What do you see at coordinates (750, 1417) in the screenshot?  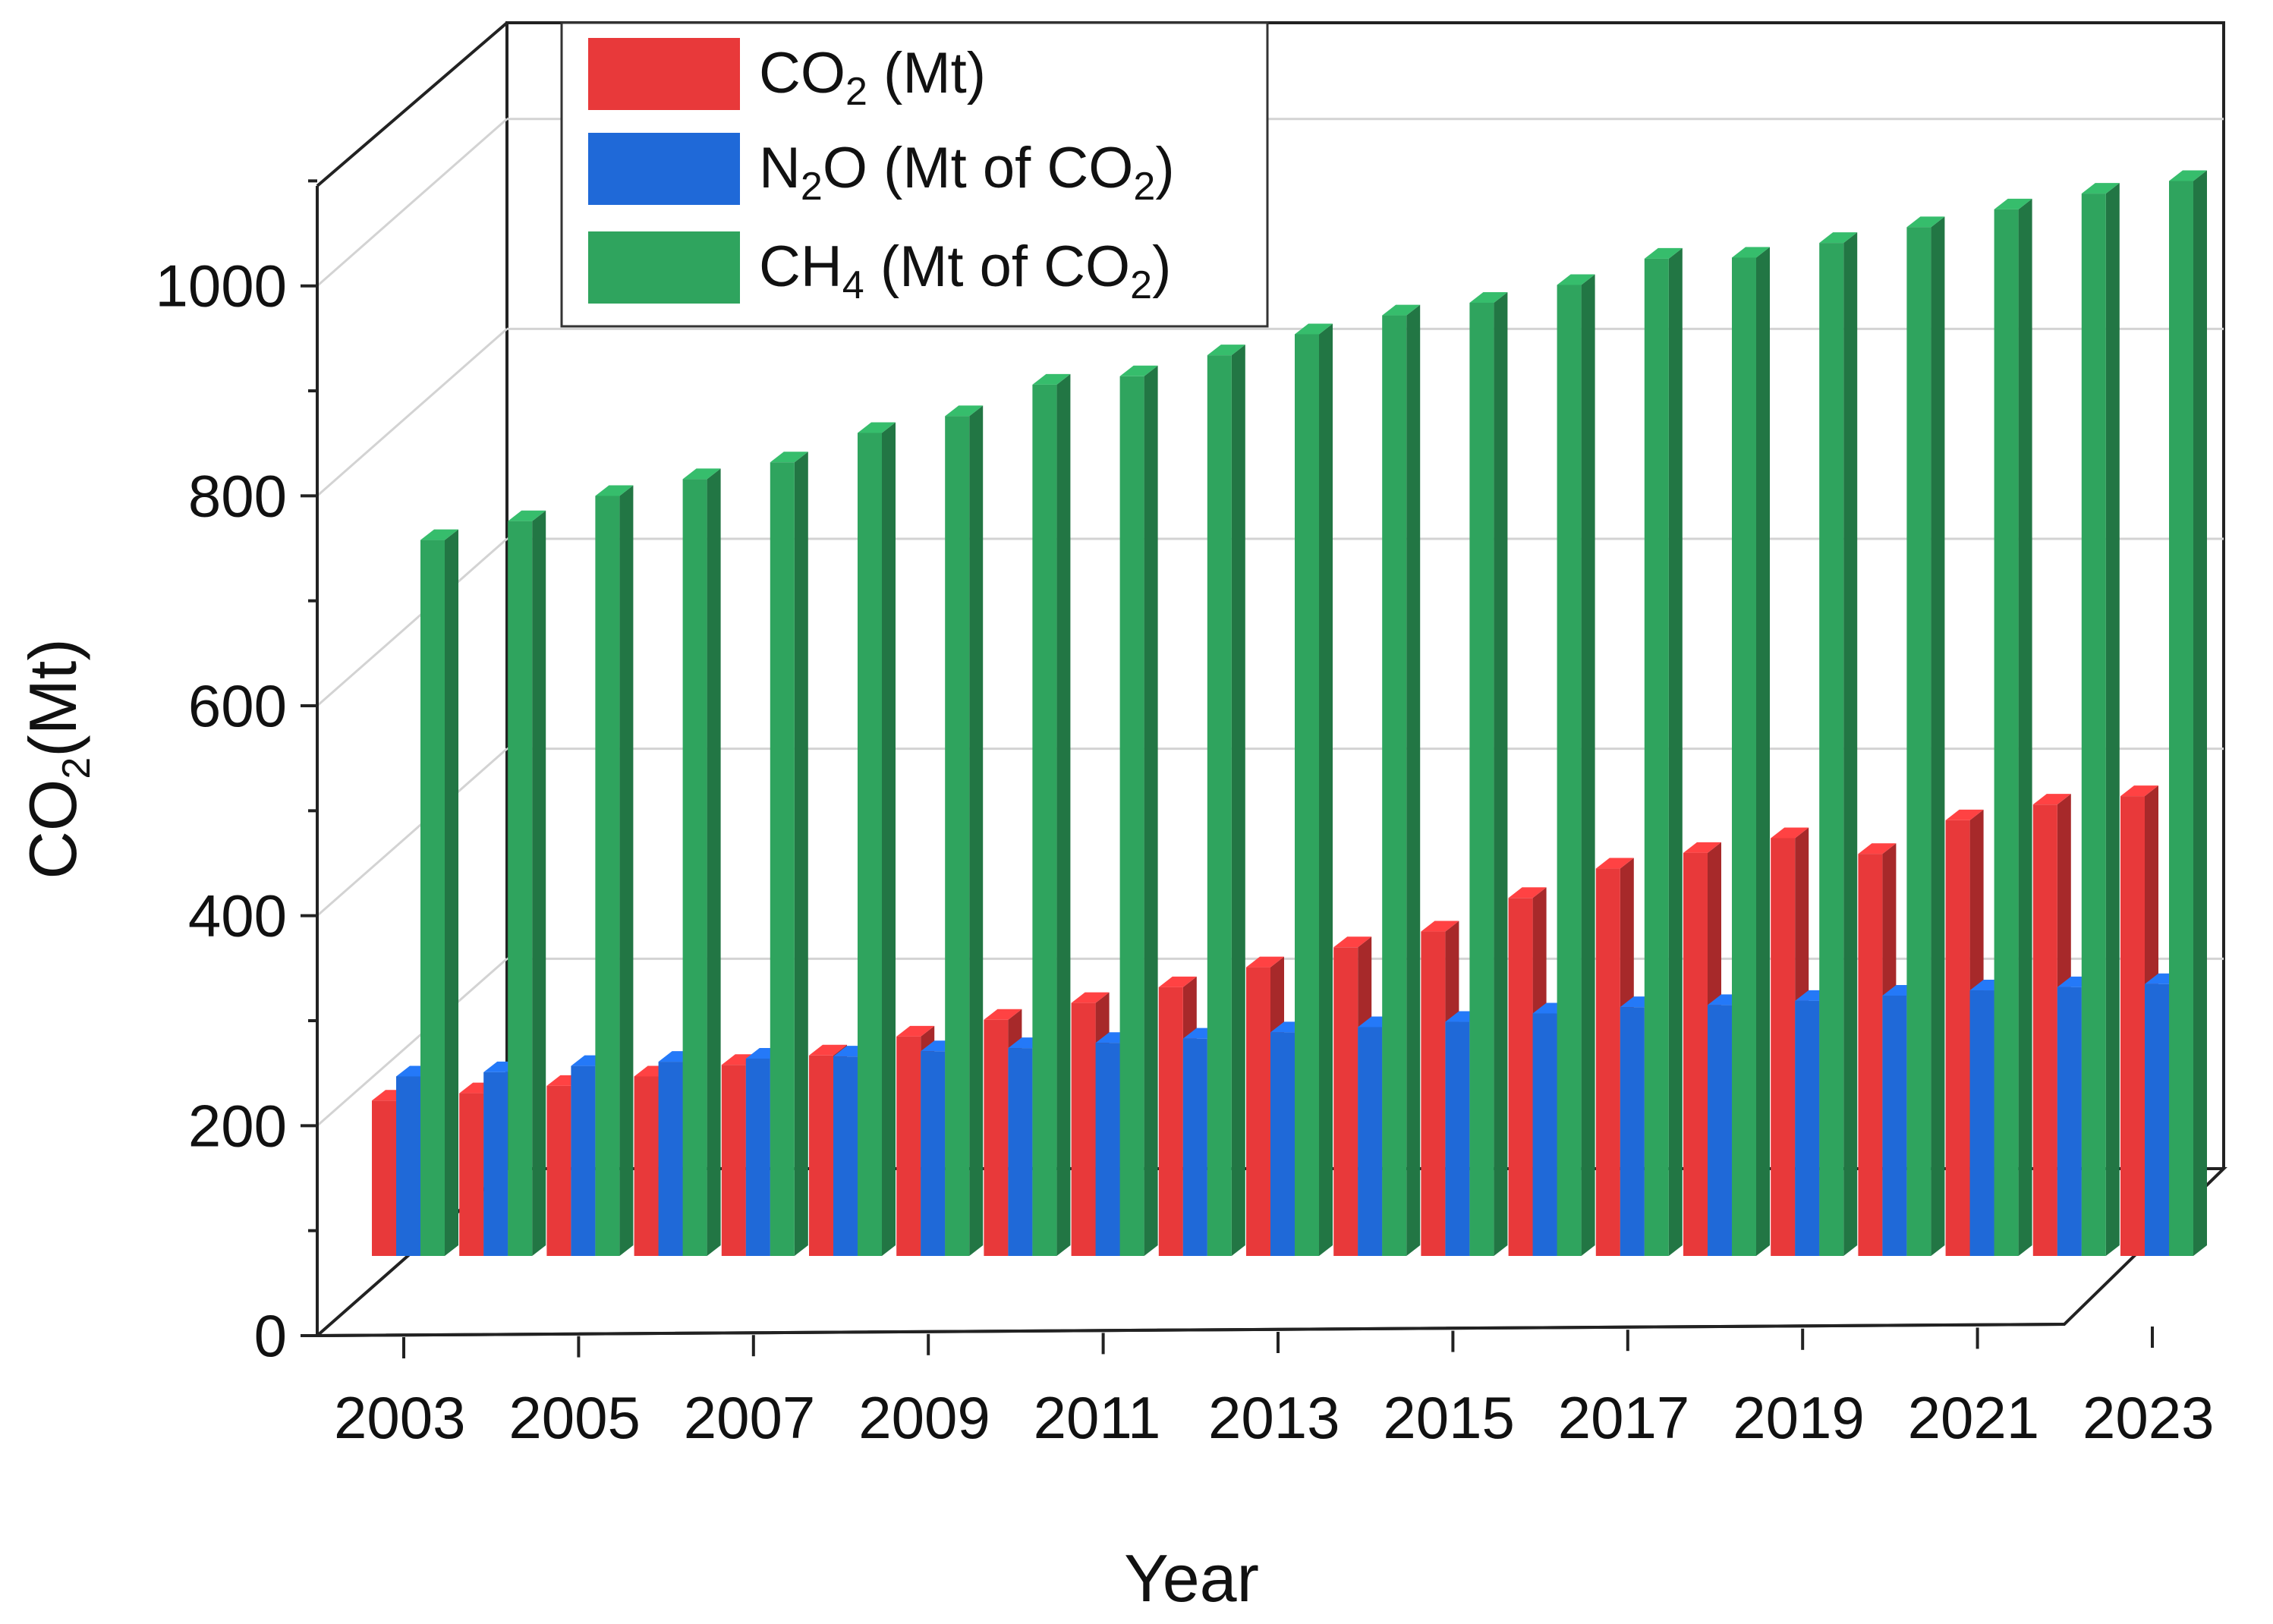 I see `x-tick-label: 2007` at bounding box center [750, 1417].